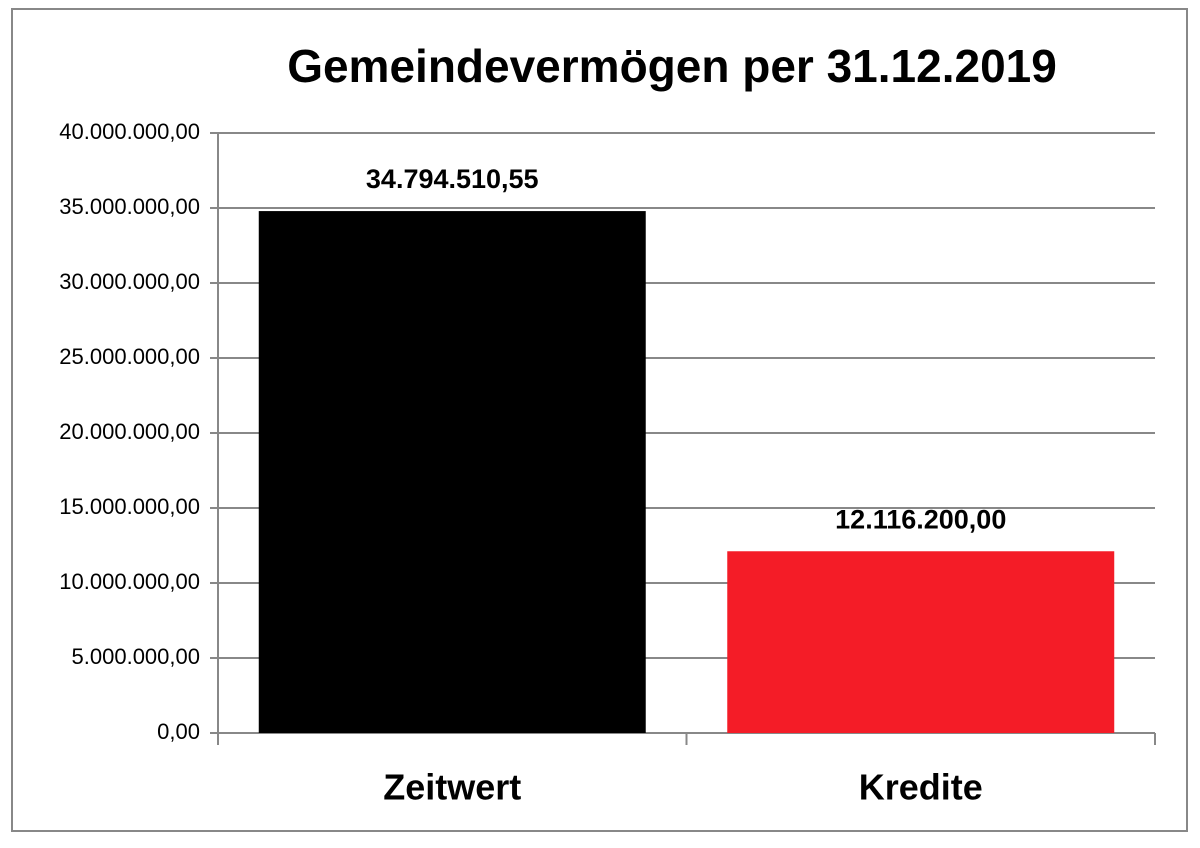 Image resolution: width=1200 pixels, height=848 pixels. What do you see at coordinates (178, 731) in the screenshot?
I see `y-tick-label: 0,00` at bounding box center [178, 731].